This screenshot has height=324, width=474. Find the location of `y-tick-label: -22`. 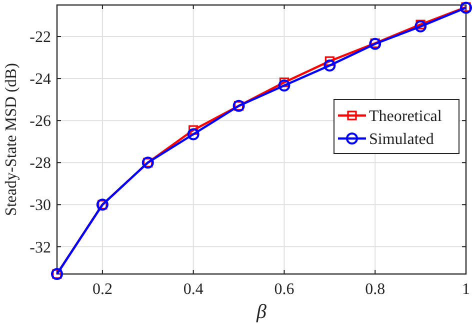

y-tick-label: -22 is located at coordinates (40, 37).